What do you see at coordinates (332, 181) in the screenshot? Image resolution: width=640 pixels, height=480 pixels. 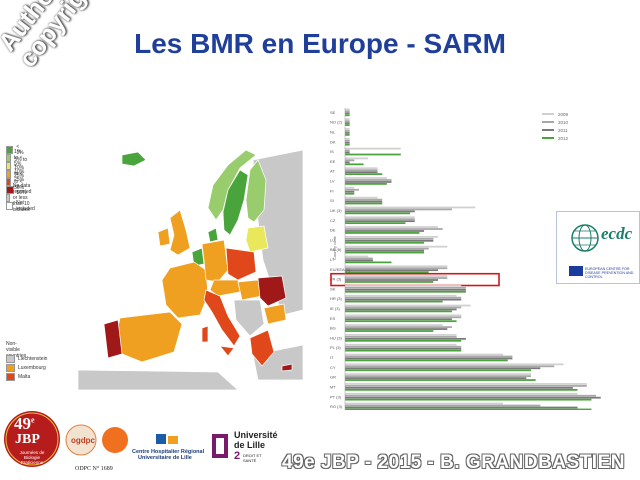 I see `chart-category-label: LV` at bounding box center [332, 181].